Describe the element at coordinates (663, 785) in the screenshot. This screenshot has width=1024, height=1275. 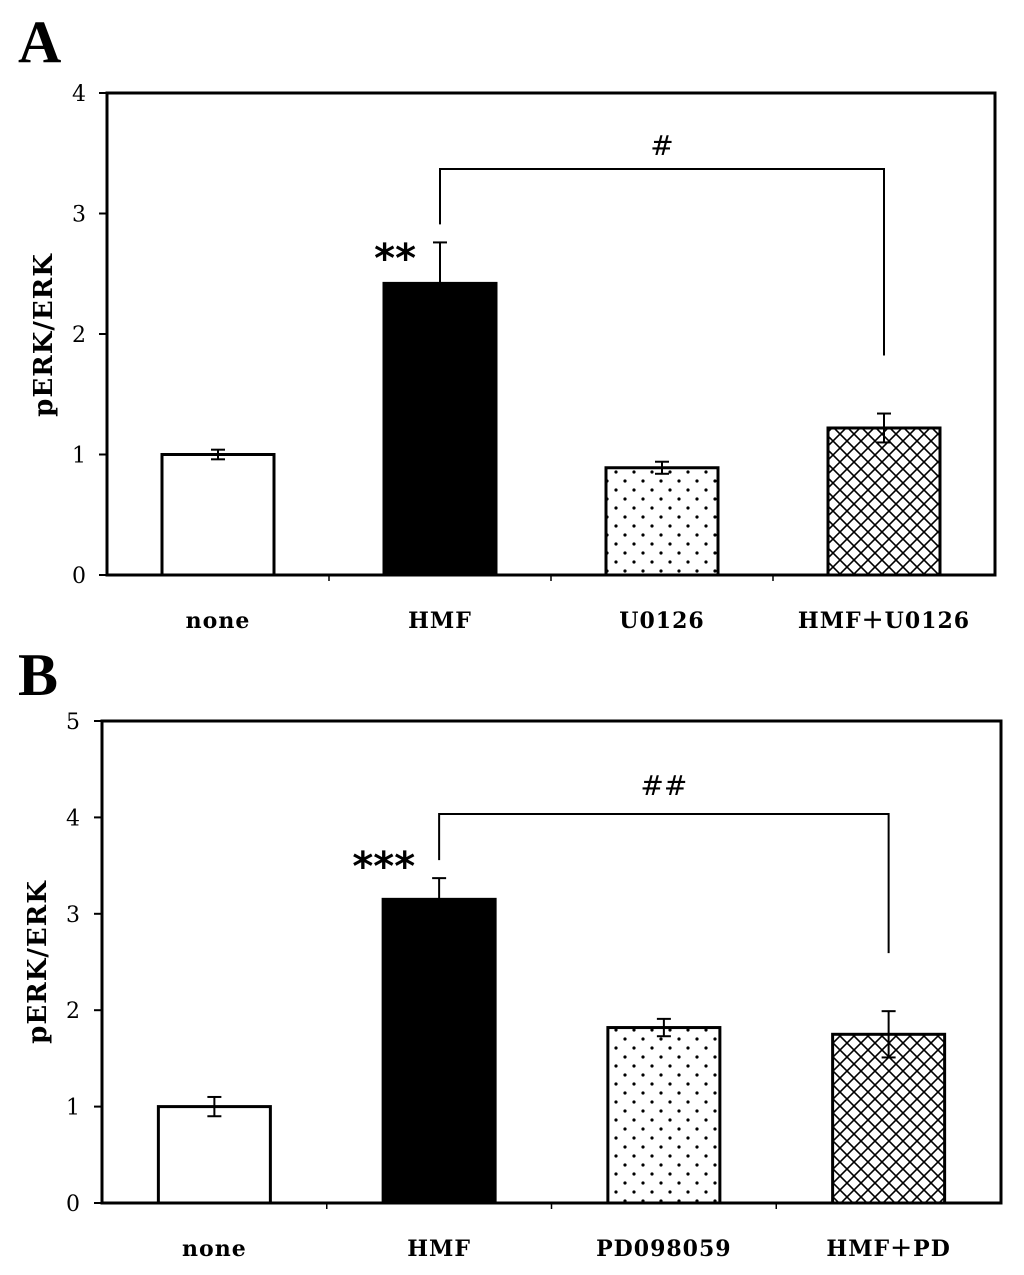
I see `significance-hash: ##` at that location.